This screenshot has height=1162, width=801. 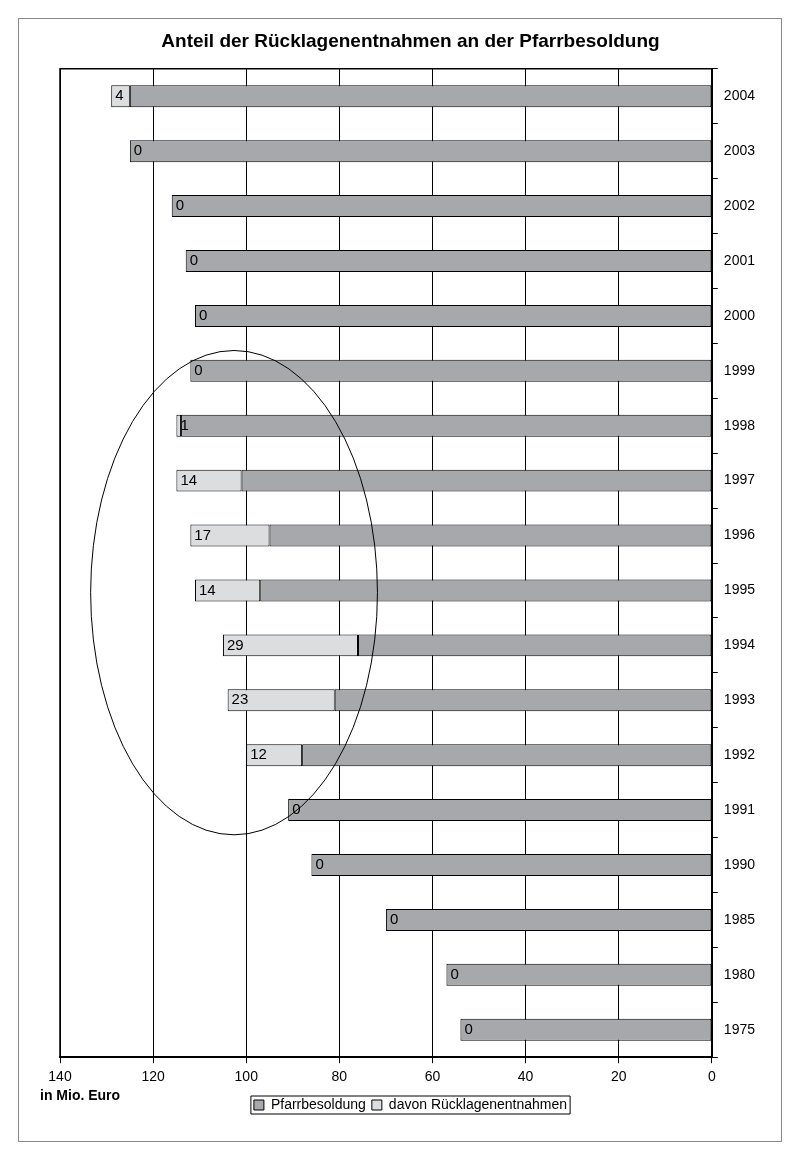 I want to click on y-tick-label: 2000, so click(x=739, y=314).